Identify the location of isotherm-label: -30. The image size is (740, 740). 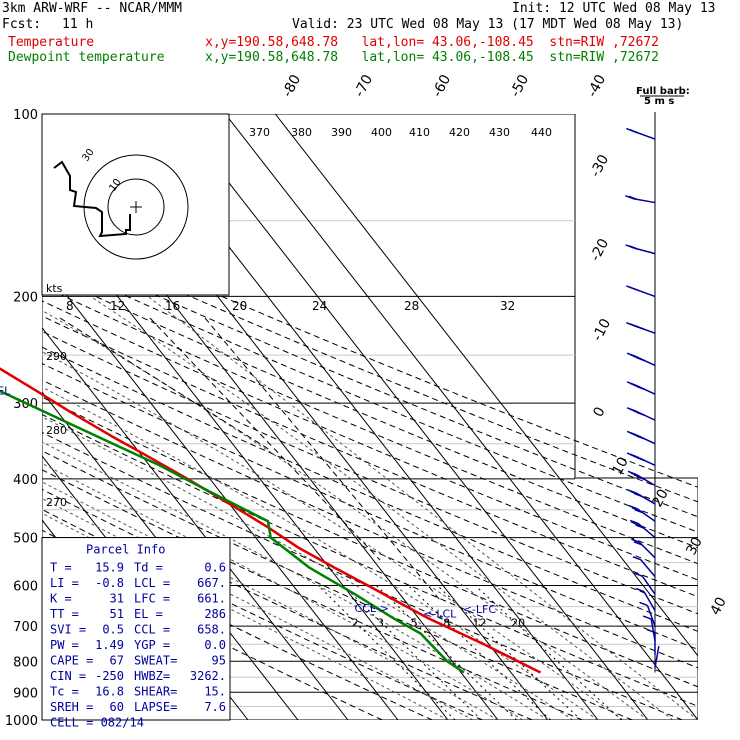
(599, 166).